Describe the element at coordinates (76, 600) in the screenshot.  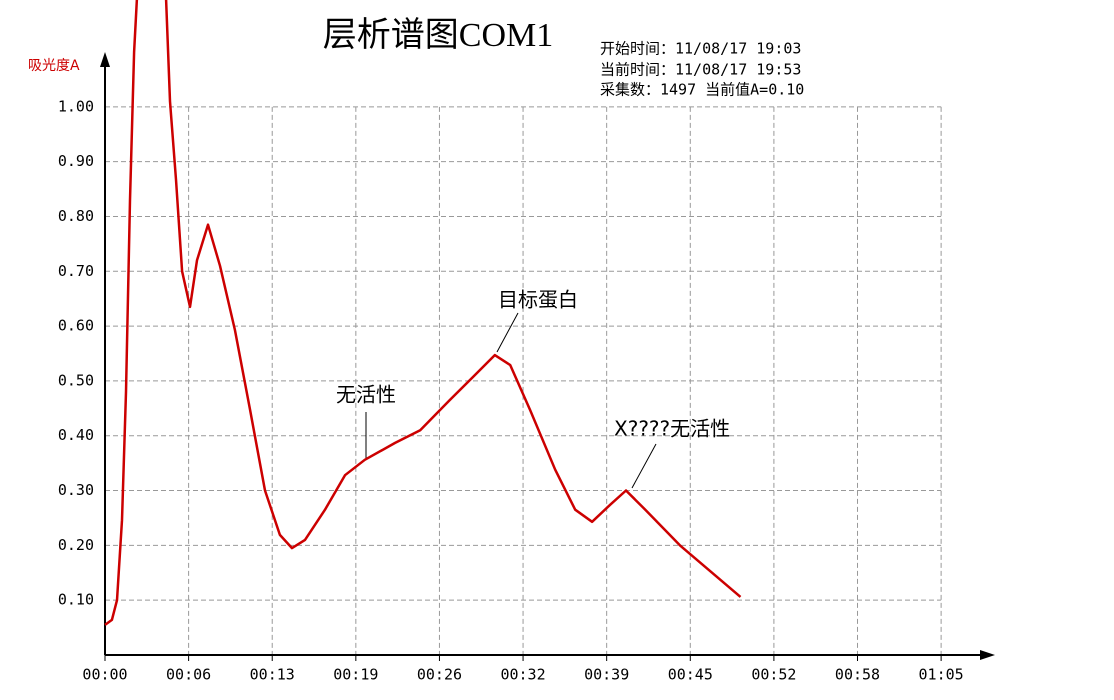
I see `y-tick-label: 0.10` at that location.